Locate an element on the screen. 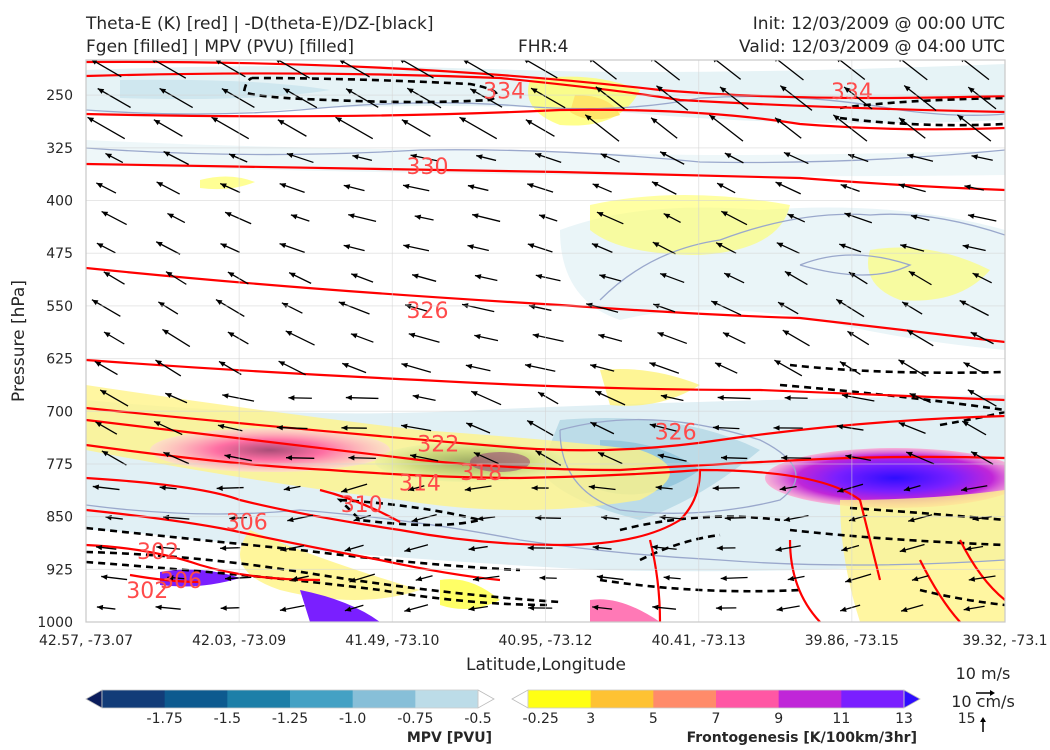 The width and height of the screenshot is (1050, 750). init-time: Init: 12/03/2009 @ 00:00 UTC is located at coordinates (878, 24).